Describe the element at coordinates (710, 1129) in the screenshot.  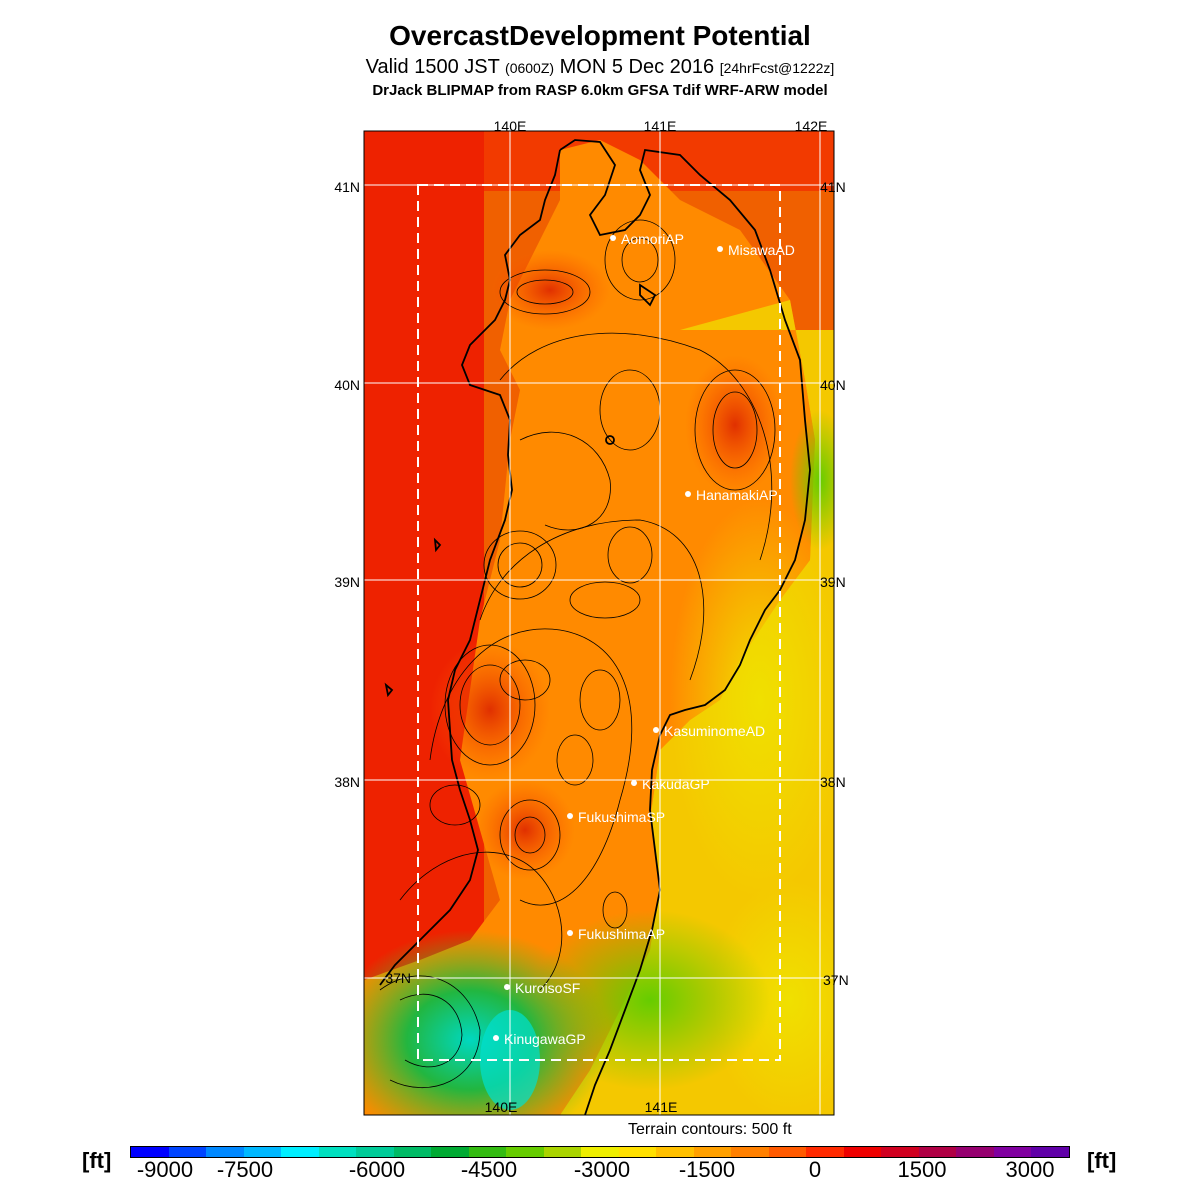
I see `terrain-contour-note: Terrain contours: 500 ft` at that location.